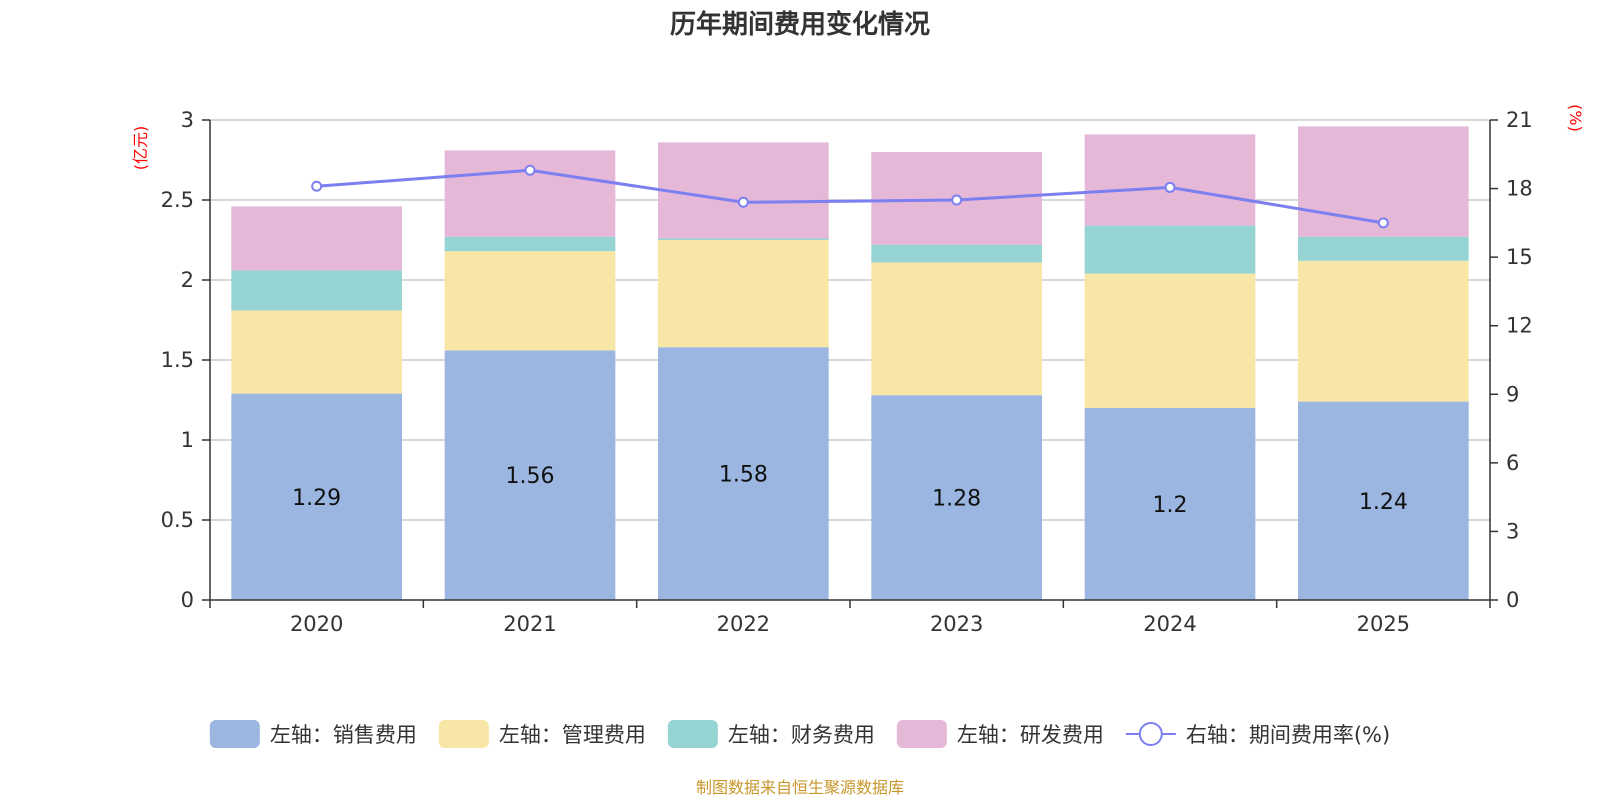  I want to click on right-tick-label: 18, so click(1519, 189).